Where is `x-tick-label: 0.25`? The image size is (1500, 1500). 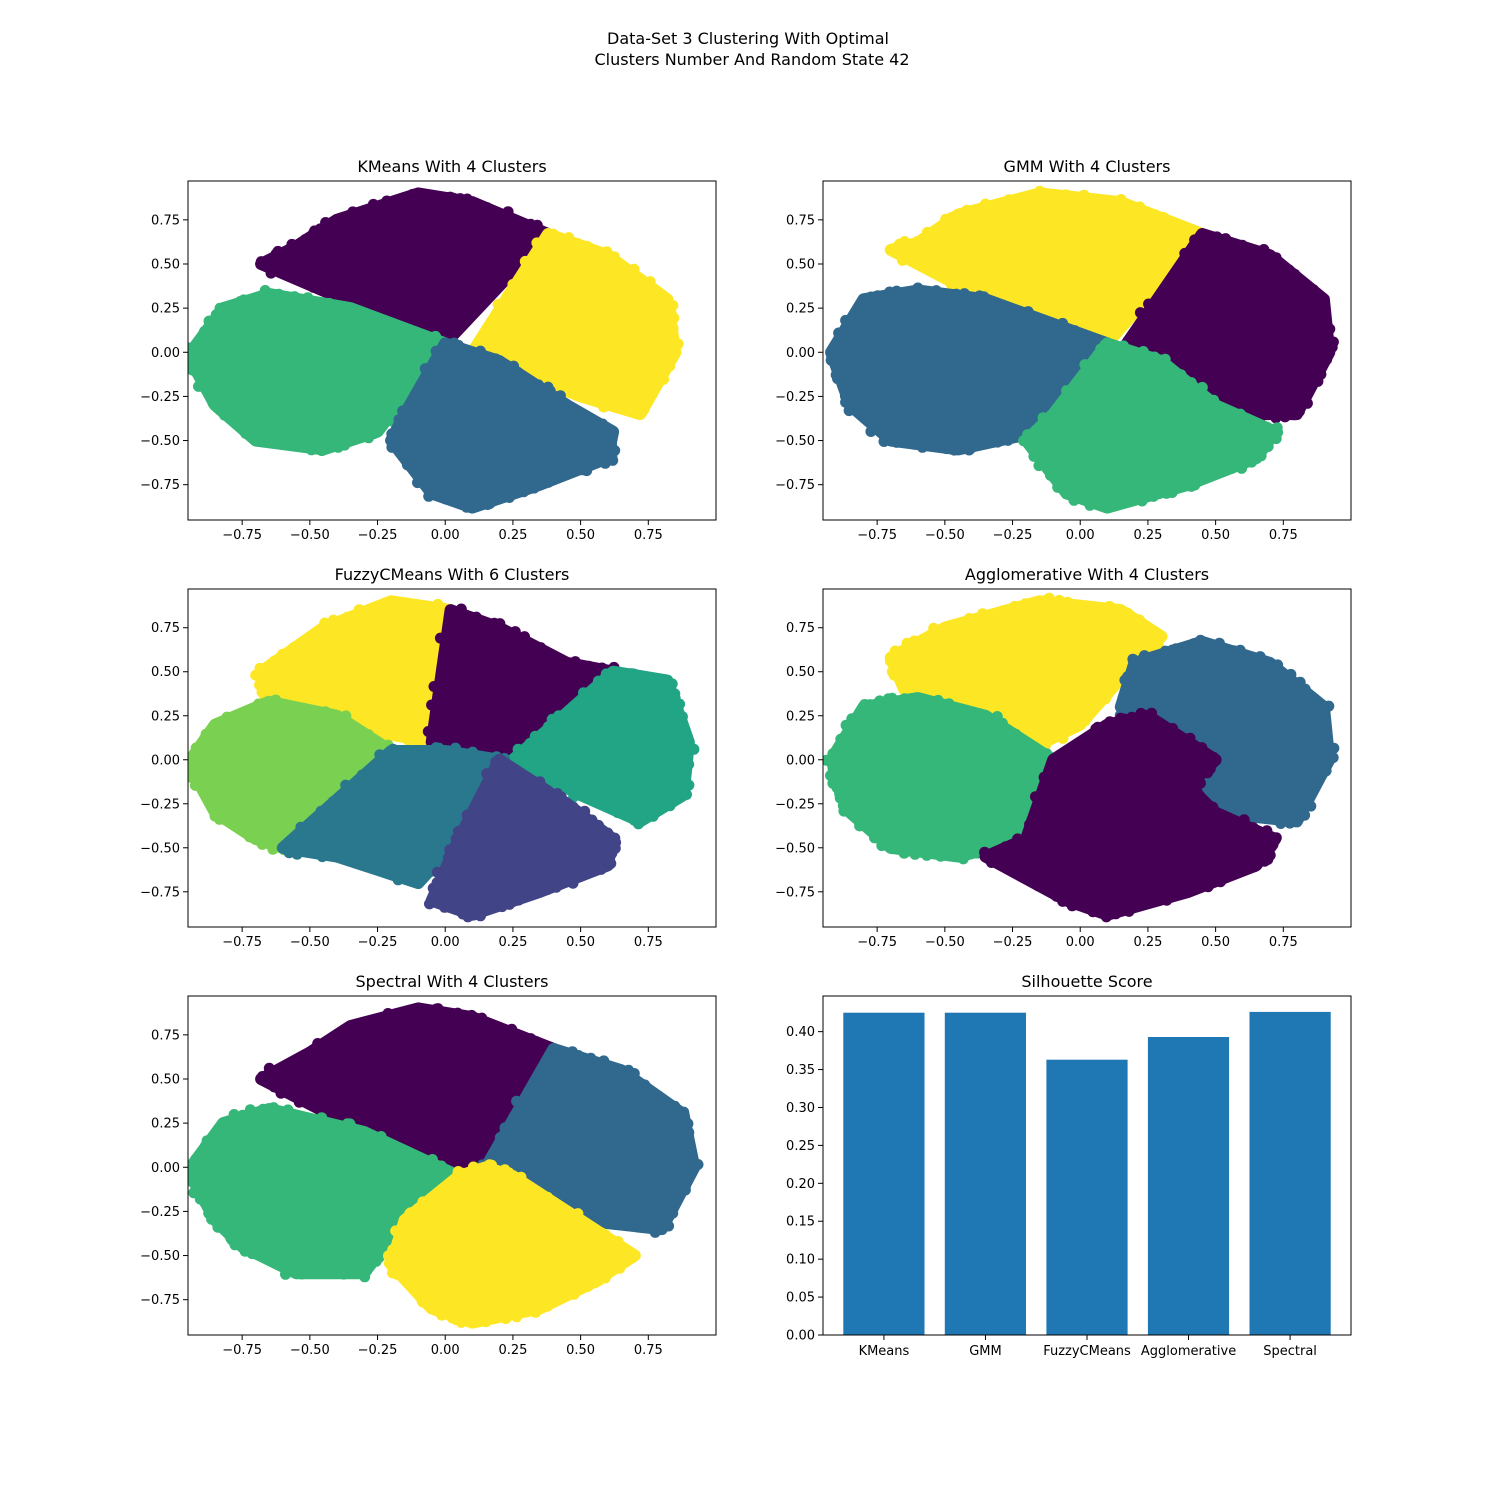
x-tick-label: 0.25 is located at coordinates (512, 942).